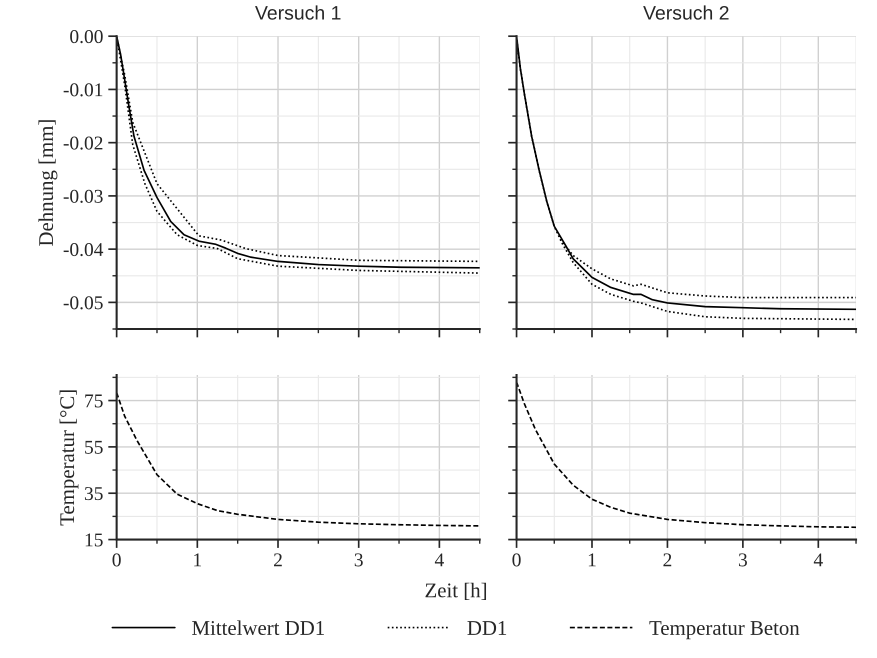 This screenshot has width=877, height=658. I want to click on chart-title: Versuch 1, so click(297, 12).